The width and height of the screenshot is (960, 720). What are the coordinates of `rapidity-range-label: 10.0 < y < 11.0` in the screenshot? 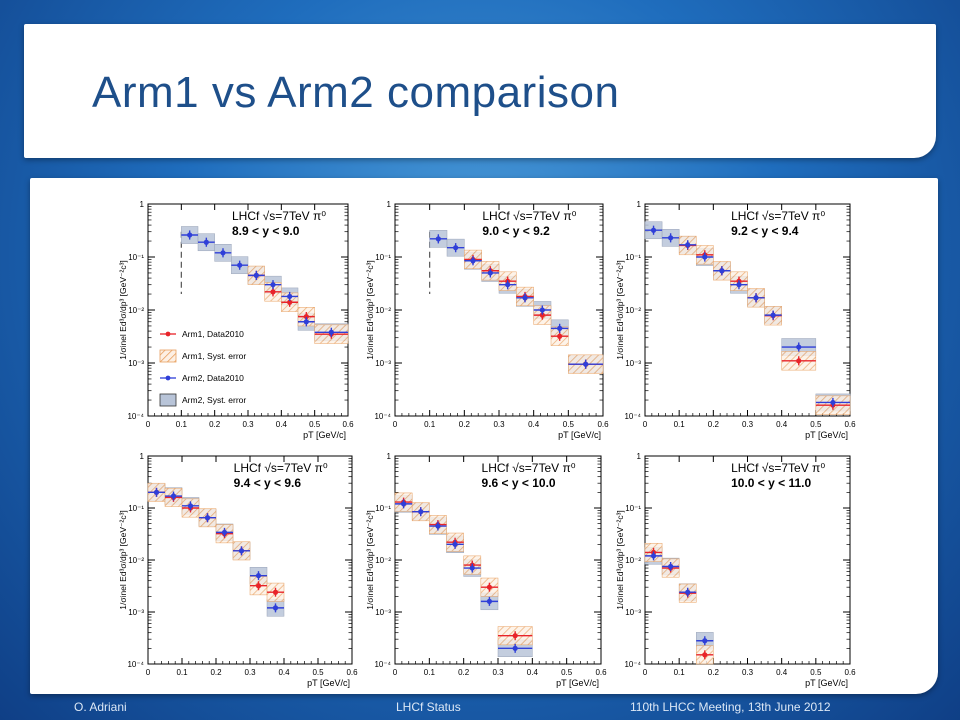 It's located at (771, 483).